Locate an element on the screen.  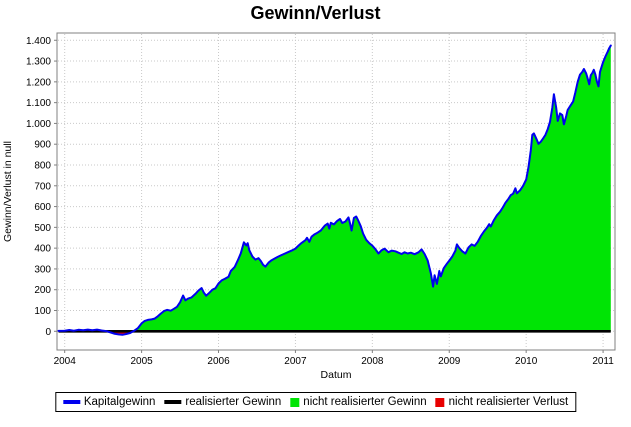
y-tick-label: 700 is located at coordinates (42, 186).